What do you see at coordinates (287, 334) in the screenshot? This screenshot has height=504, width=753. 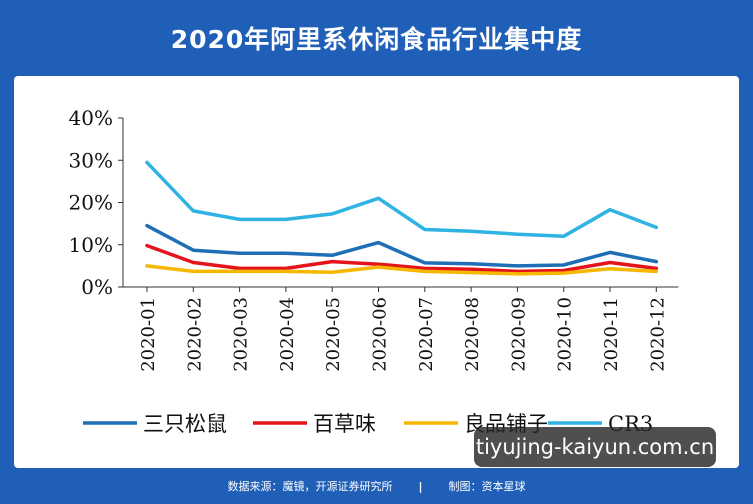 I see `x-tick-label: 2020-04` at bounding box center [287, 334].